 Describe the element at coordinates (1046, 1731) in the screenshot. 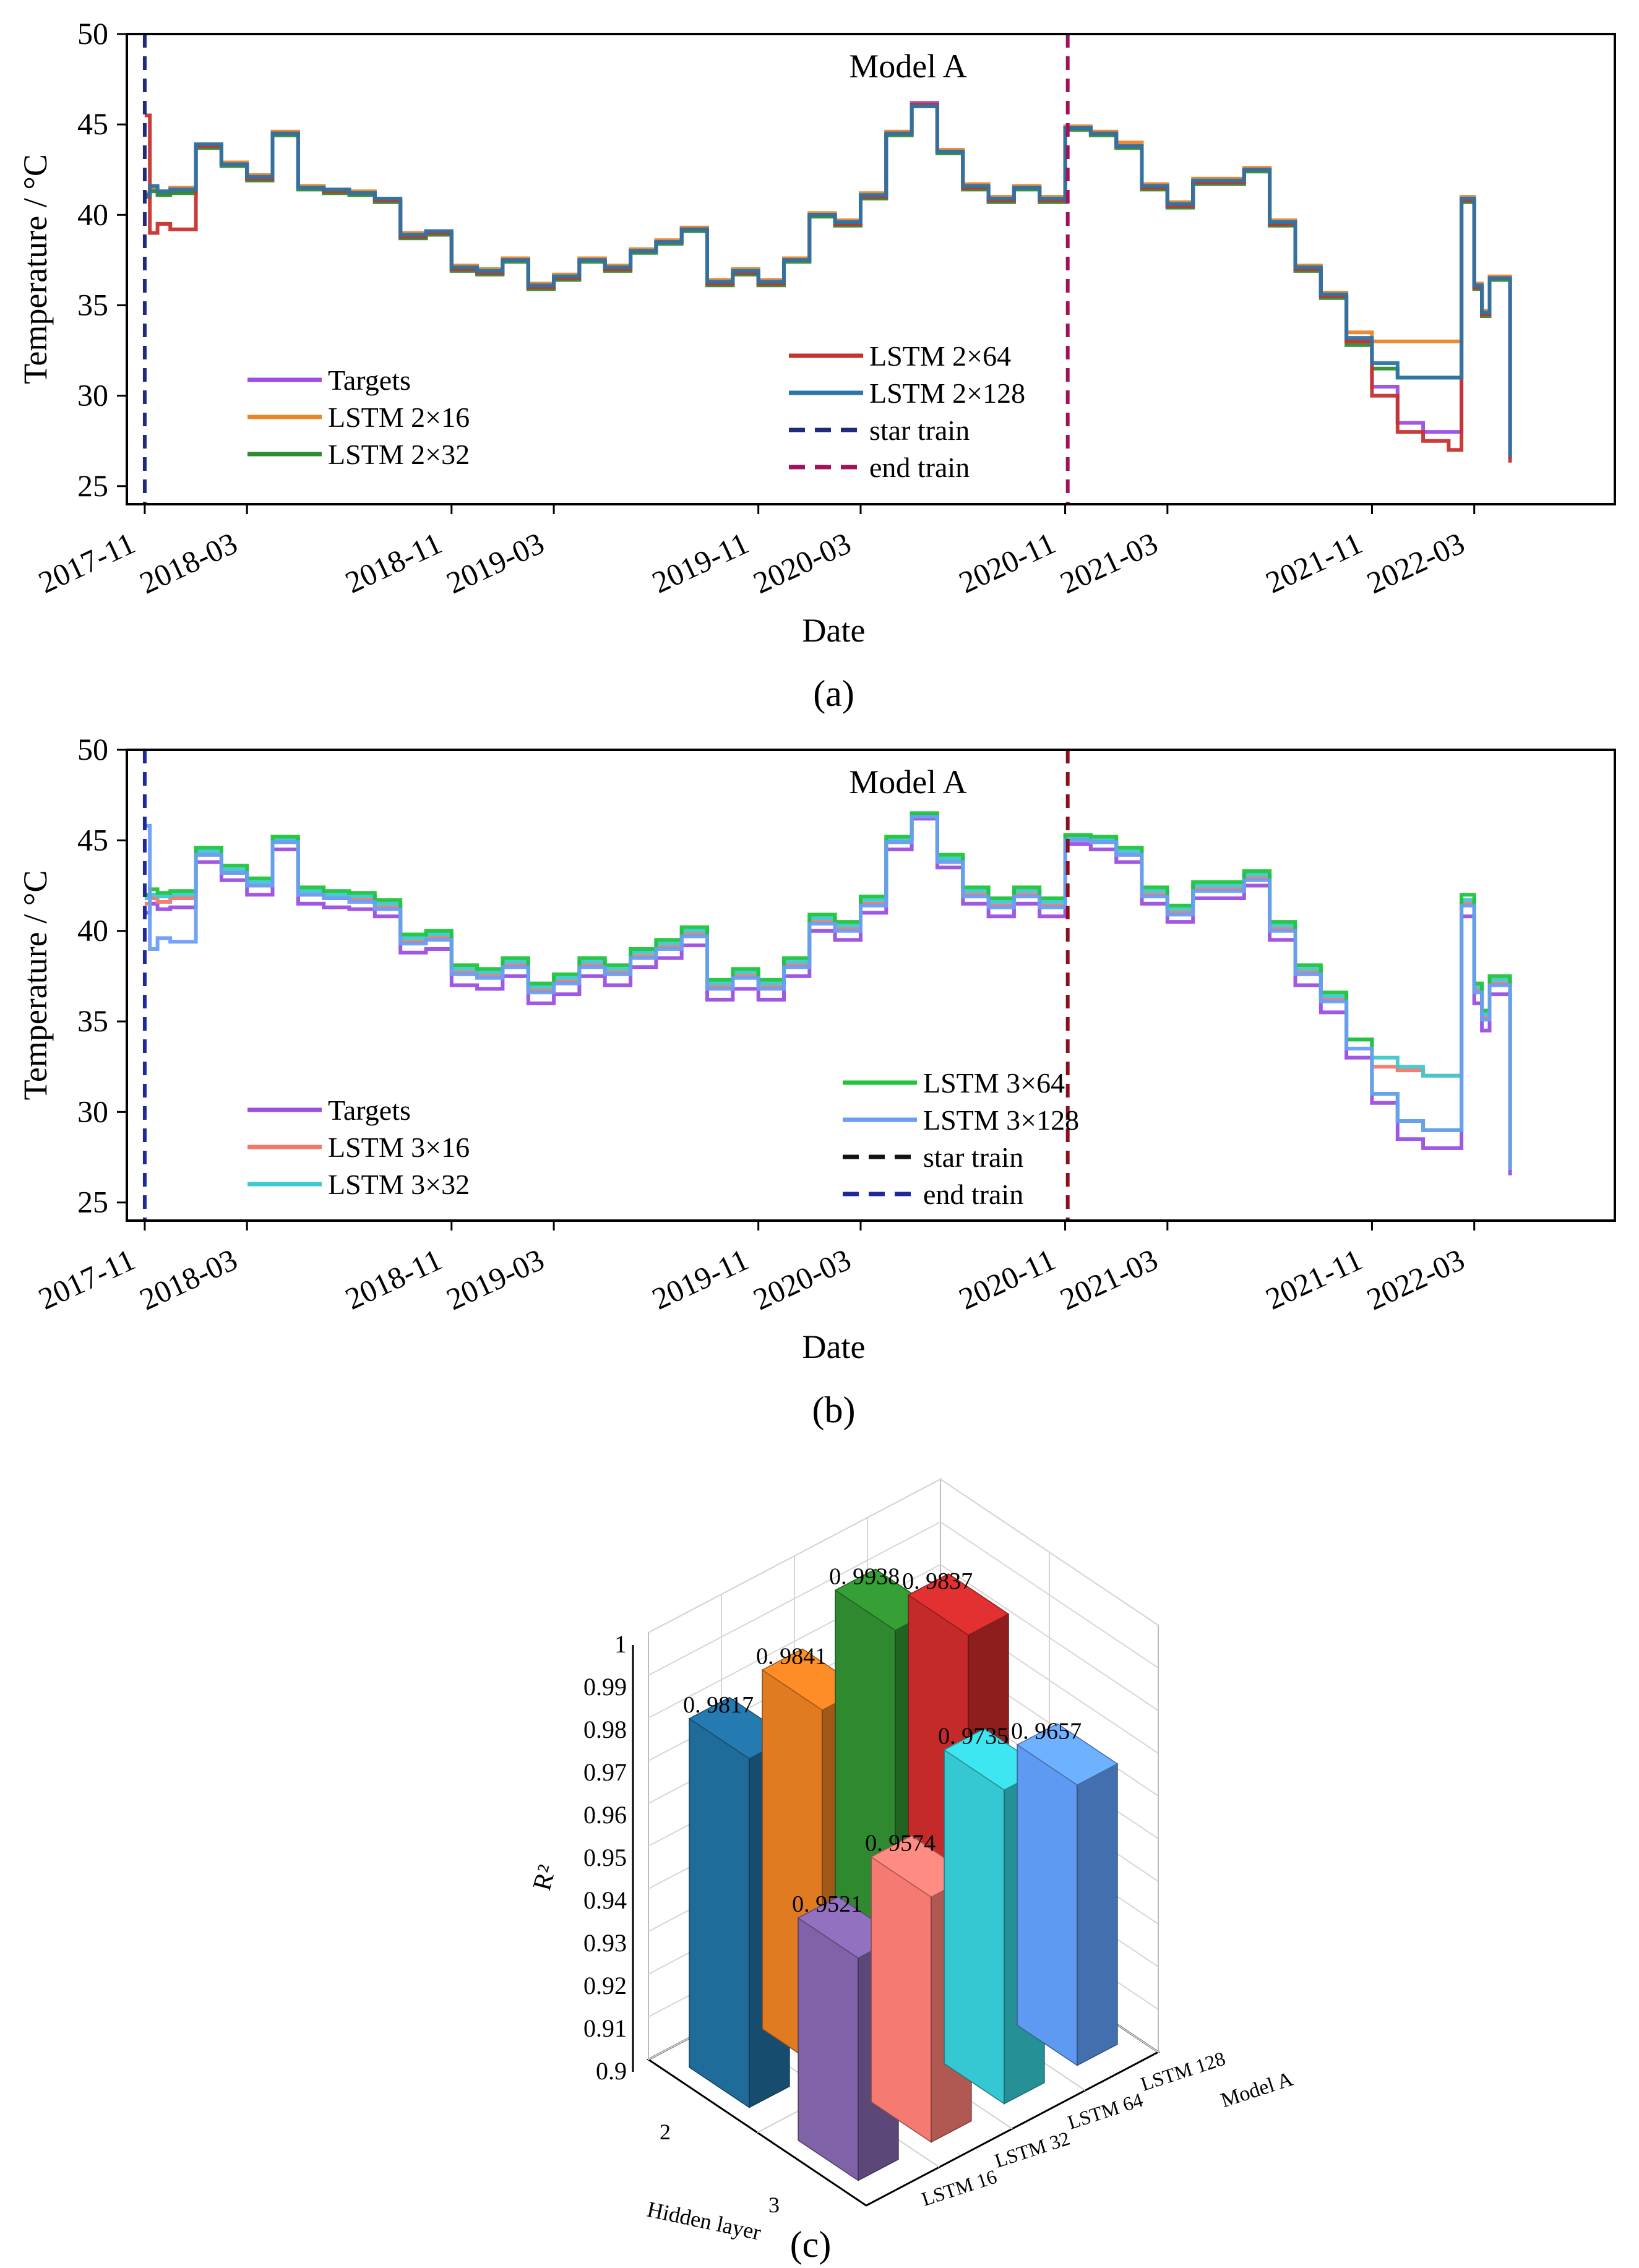

I see `bar-value-label: 0. 9657` at that location.